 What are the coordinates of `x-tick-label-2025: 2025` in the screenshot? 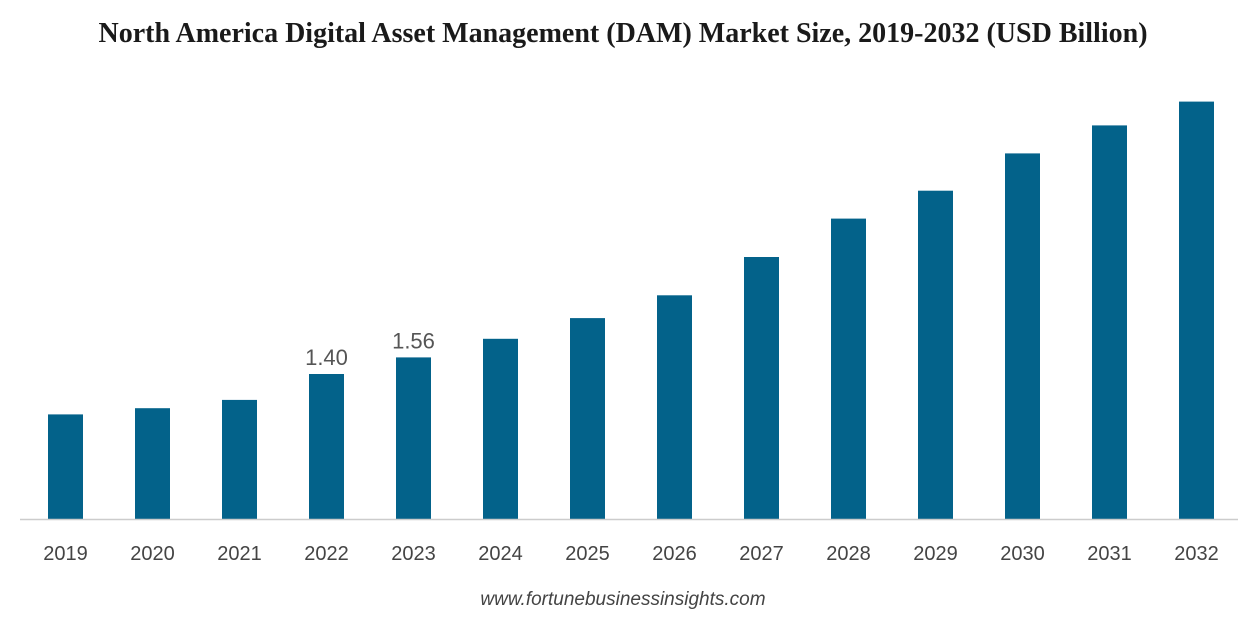 It's located at (587, 554).